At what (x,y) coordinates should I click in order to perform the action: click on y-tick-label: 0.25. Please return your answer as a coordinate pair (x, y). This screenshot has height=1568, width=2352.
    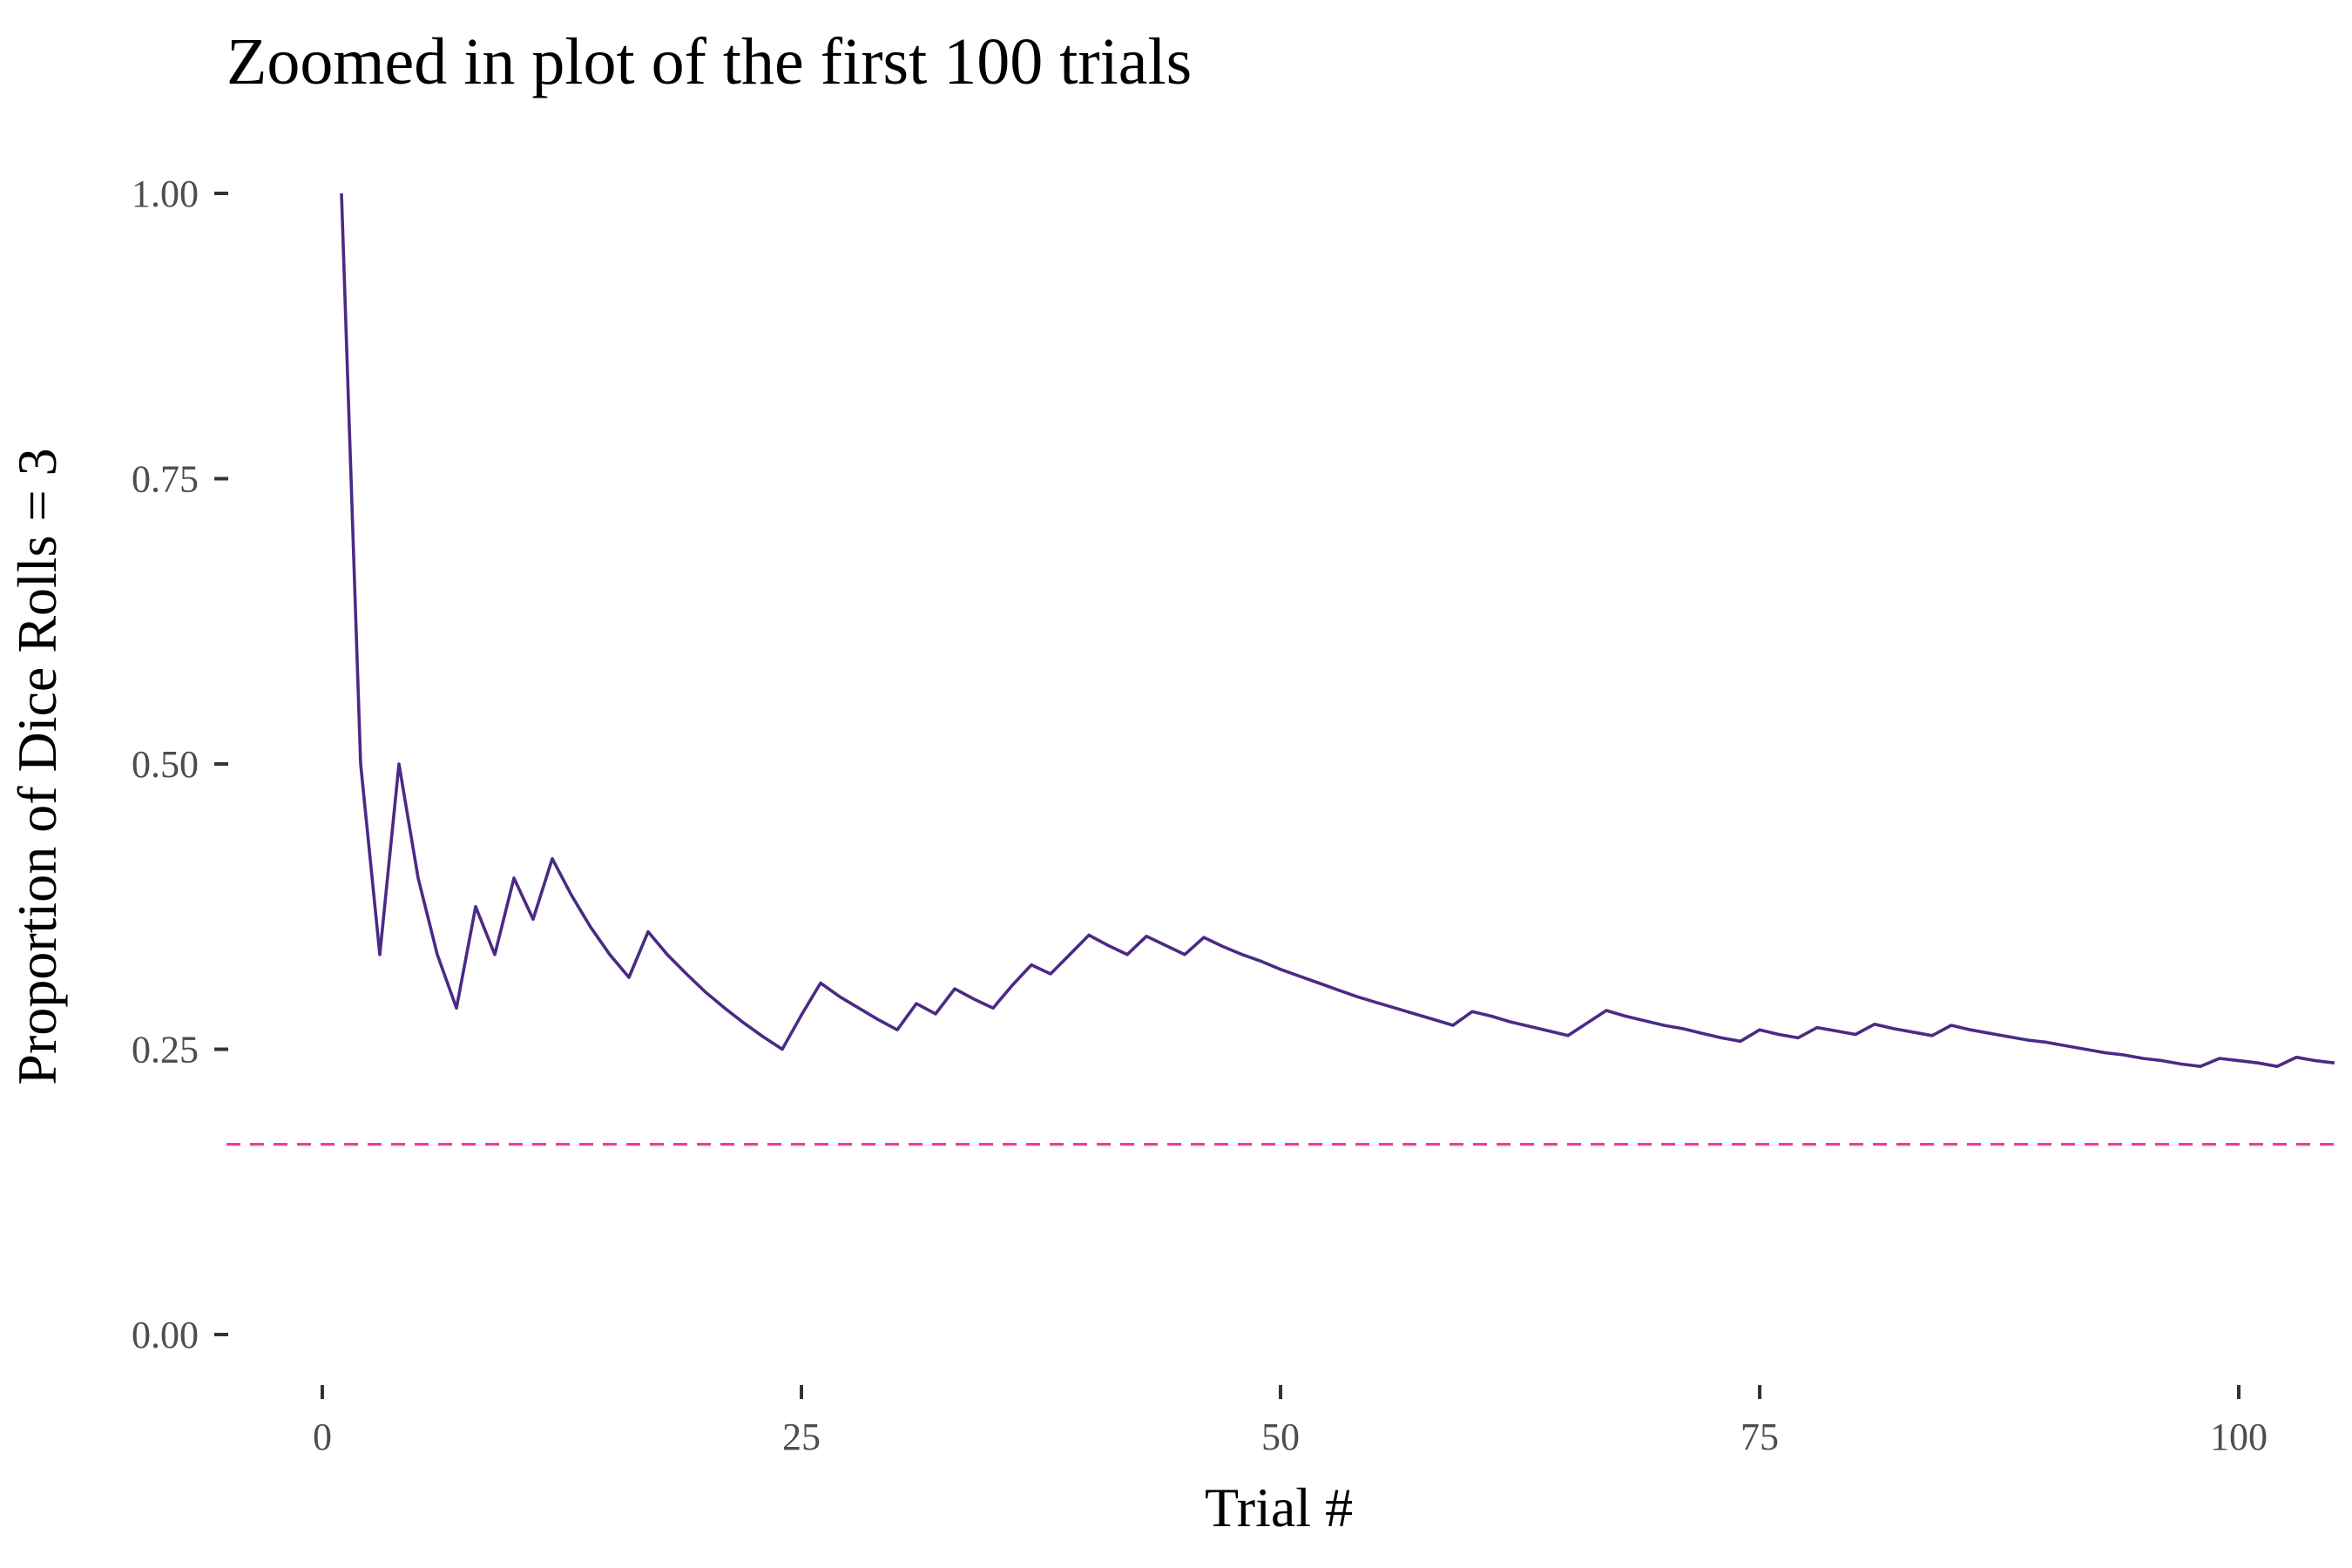
    Looking at the image, I should click on (166, 1050).